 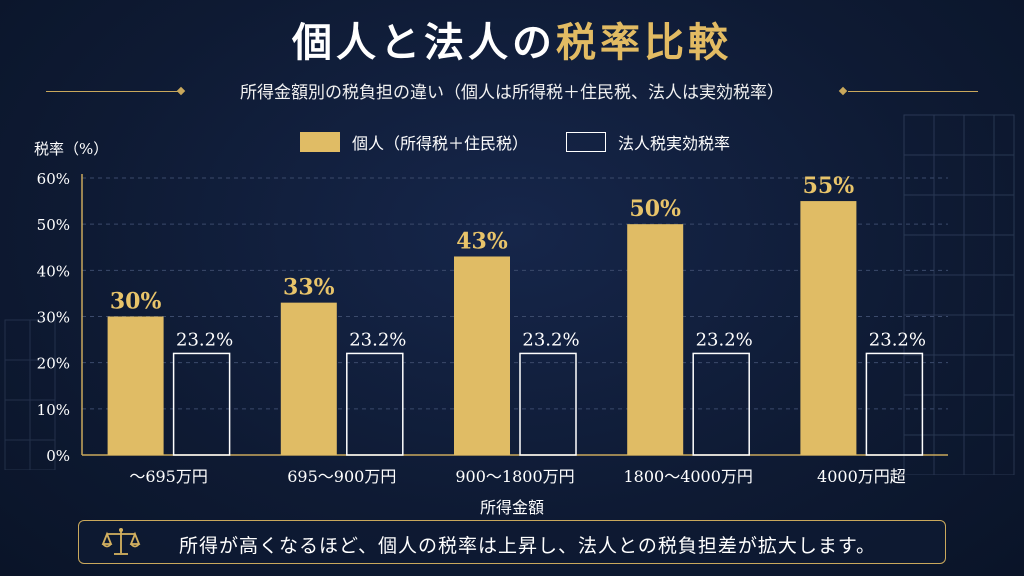 What do you see at coordinates (30, 394) in the screenshot?
I see `building-illustration-left` at bounding box center [30, 394].